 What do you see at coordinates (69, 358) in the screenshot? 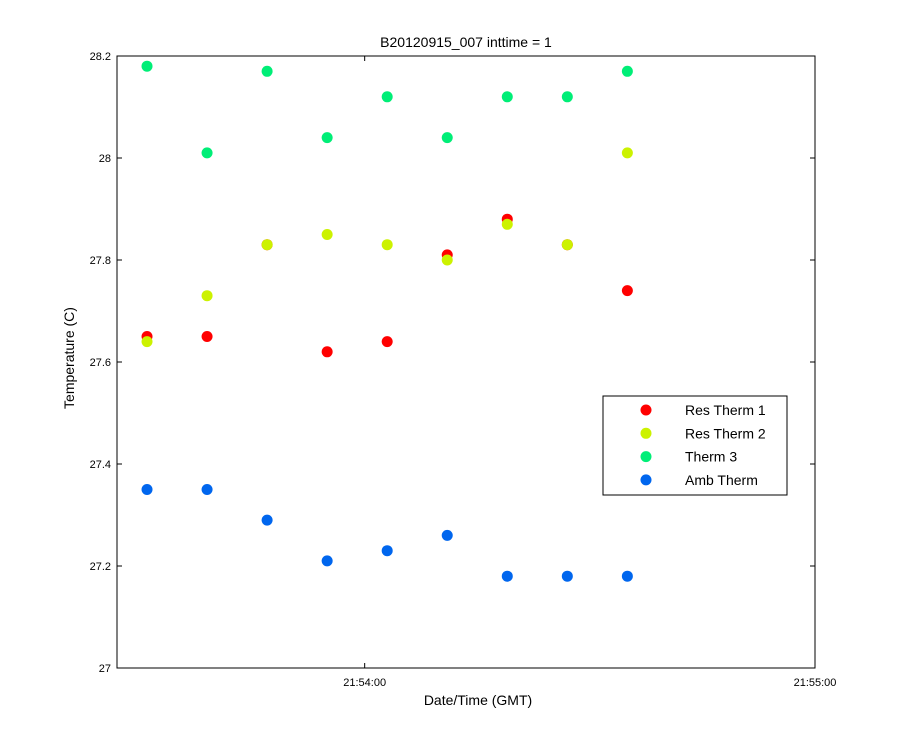
I see `y-axis-label: Temperature (C)` at bounding box center [69, 358].